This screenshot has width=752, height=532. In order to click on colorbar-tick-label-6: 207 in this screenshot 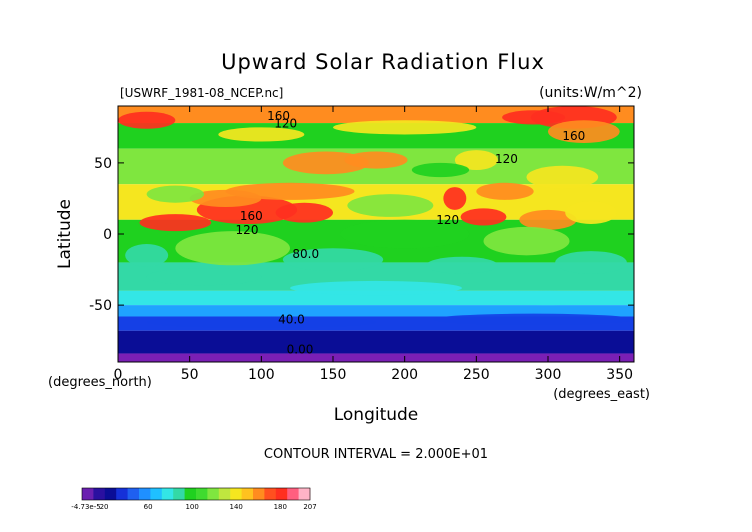, I will do `click(309, 507)`.